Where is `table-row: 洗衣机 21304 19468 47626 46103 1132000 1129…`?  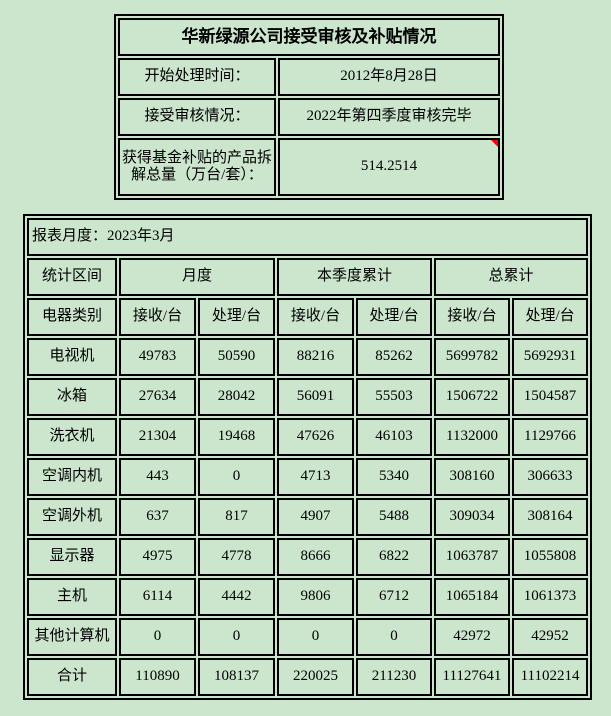
table-row: 洗衣机 21304 19468 47626 46103 1132000 1129… is located at coordinates (308, 437).